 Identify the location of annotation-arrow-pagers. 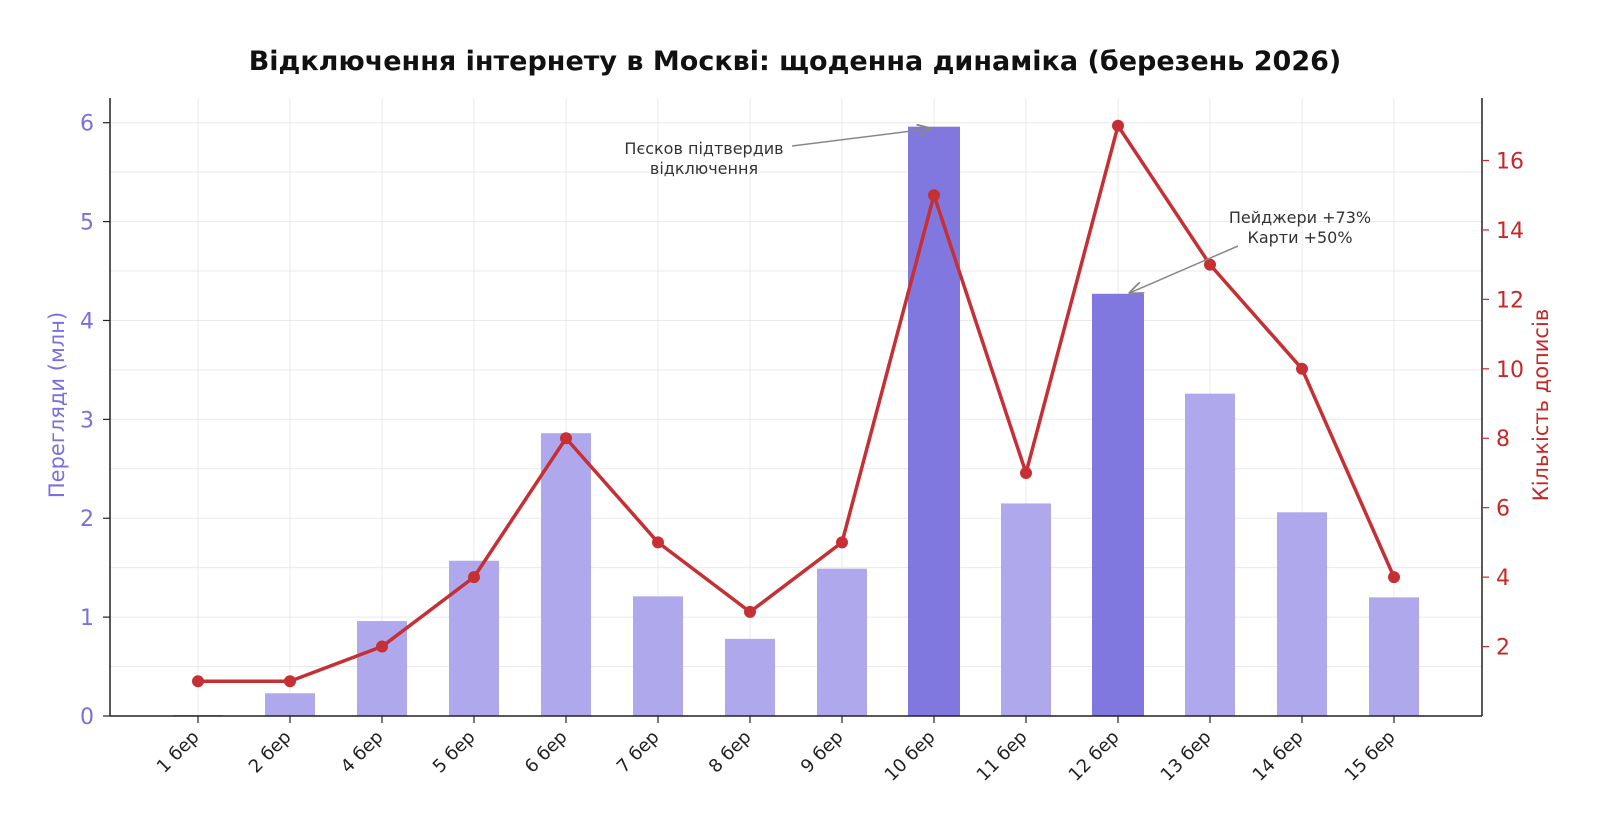
(1184, 269).